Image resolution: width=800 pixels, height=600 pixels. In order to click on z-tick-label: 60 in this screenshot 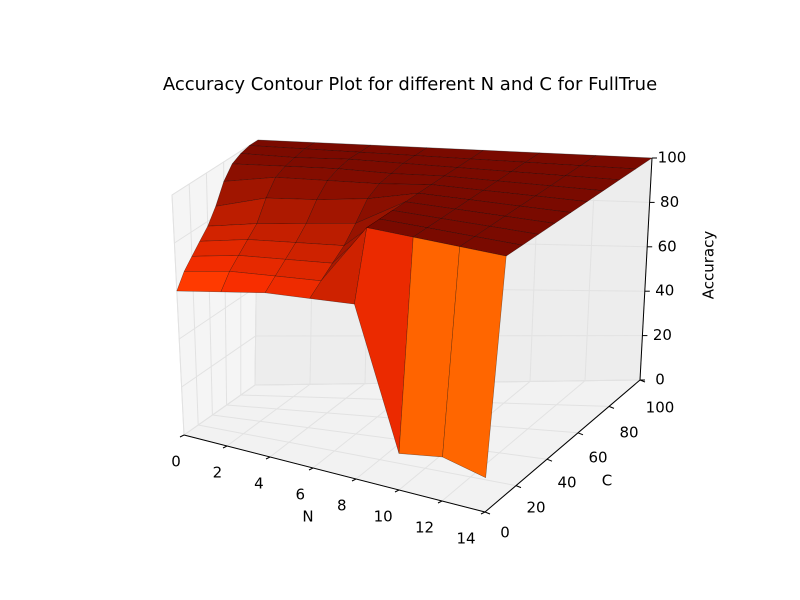, I will do `click(667, 246)`.